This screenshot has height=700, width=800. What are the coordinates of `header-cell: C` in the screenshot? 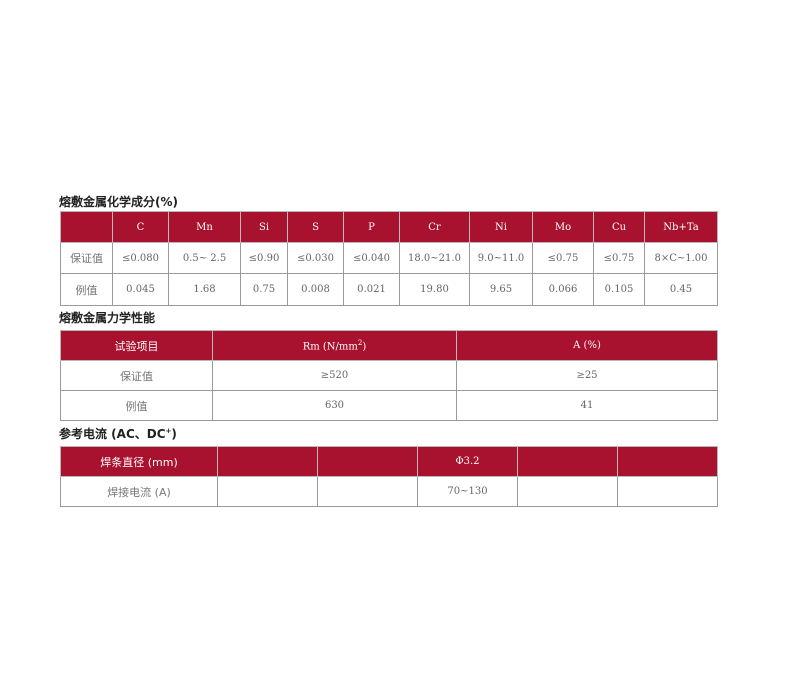 It's located at (140, 227).